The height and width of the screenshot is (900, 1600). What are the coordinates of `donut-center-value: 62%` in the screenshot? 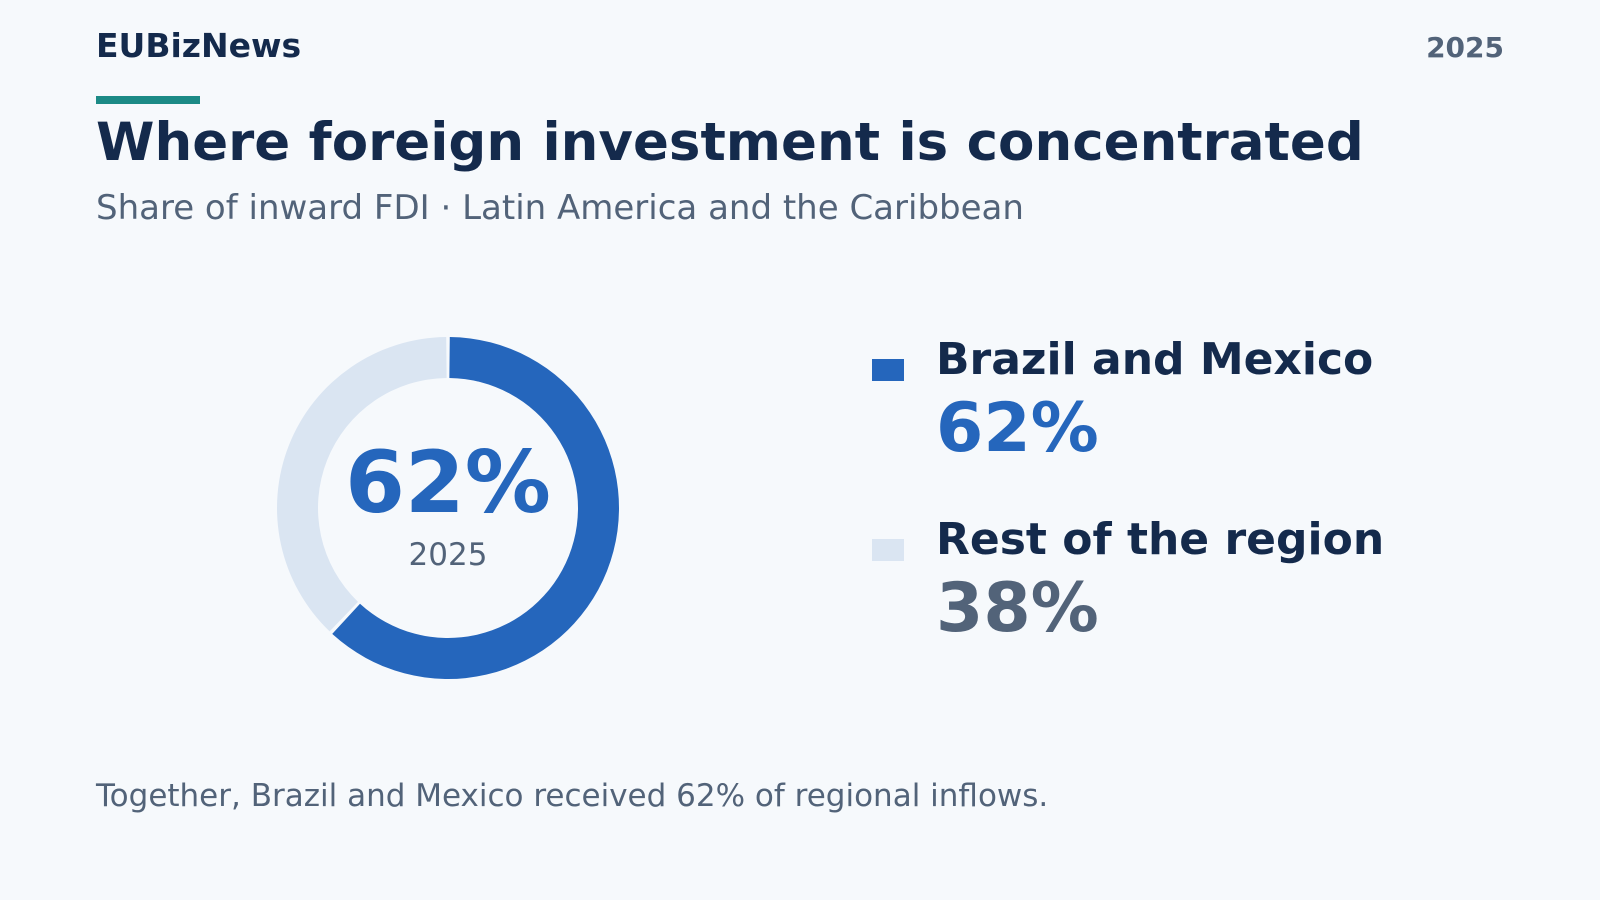 It's located at (448, 483).